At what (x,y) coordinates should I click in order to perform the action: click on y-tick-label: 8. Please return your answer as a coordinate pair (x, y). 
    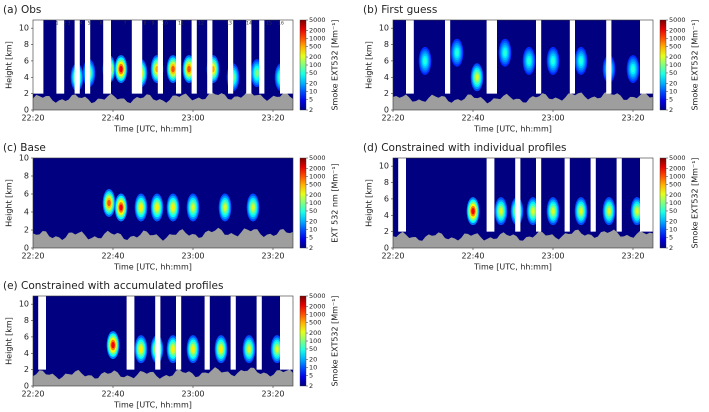
    Looking at the image, I should click on (386, 44).